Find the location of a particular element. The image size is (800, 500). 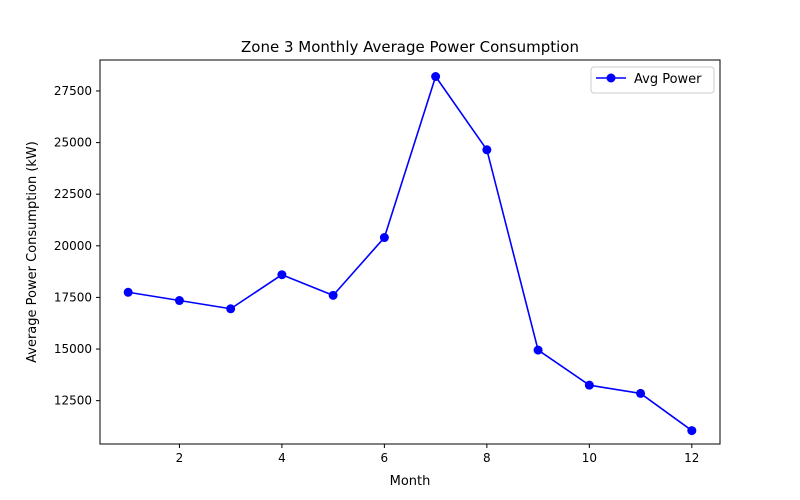

x-tick-label: 6 is located at coordinates (385, 458).